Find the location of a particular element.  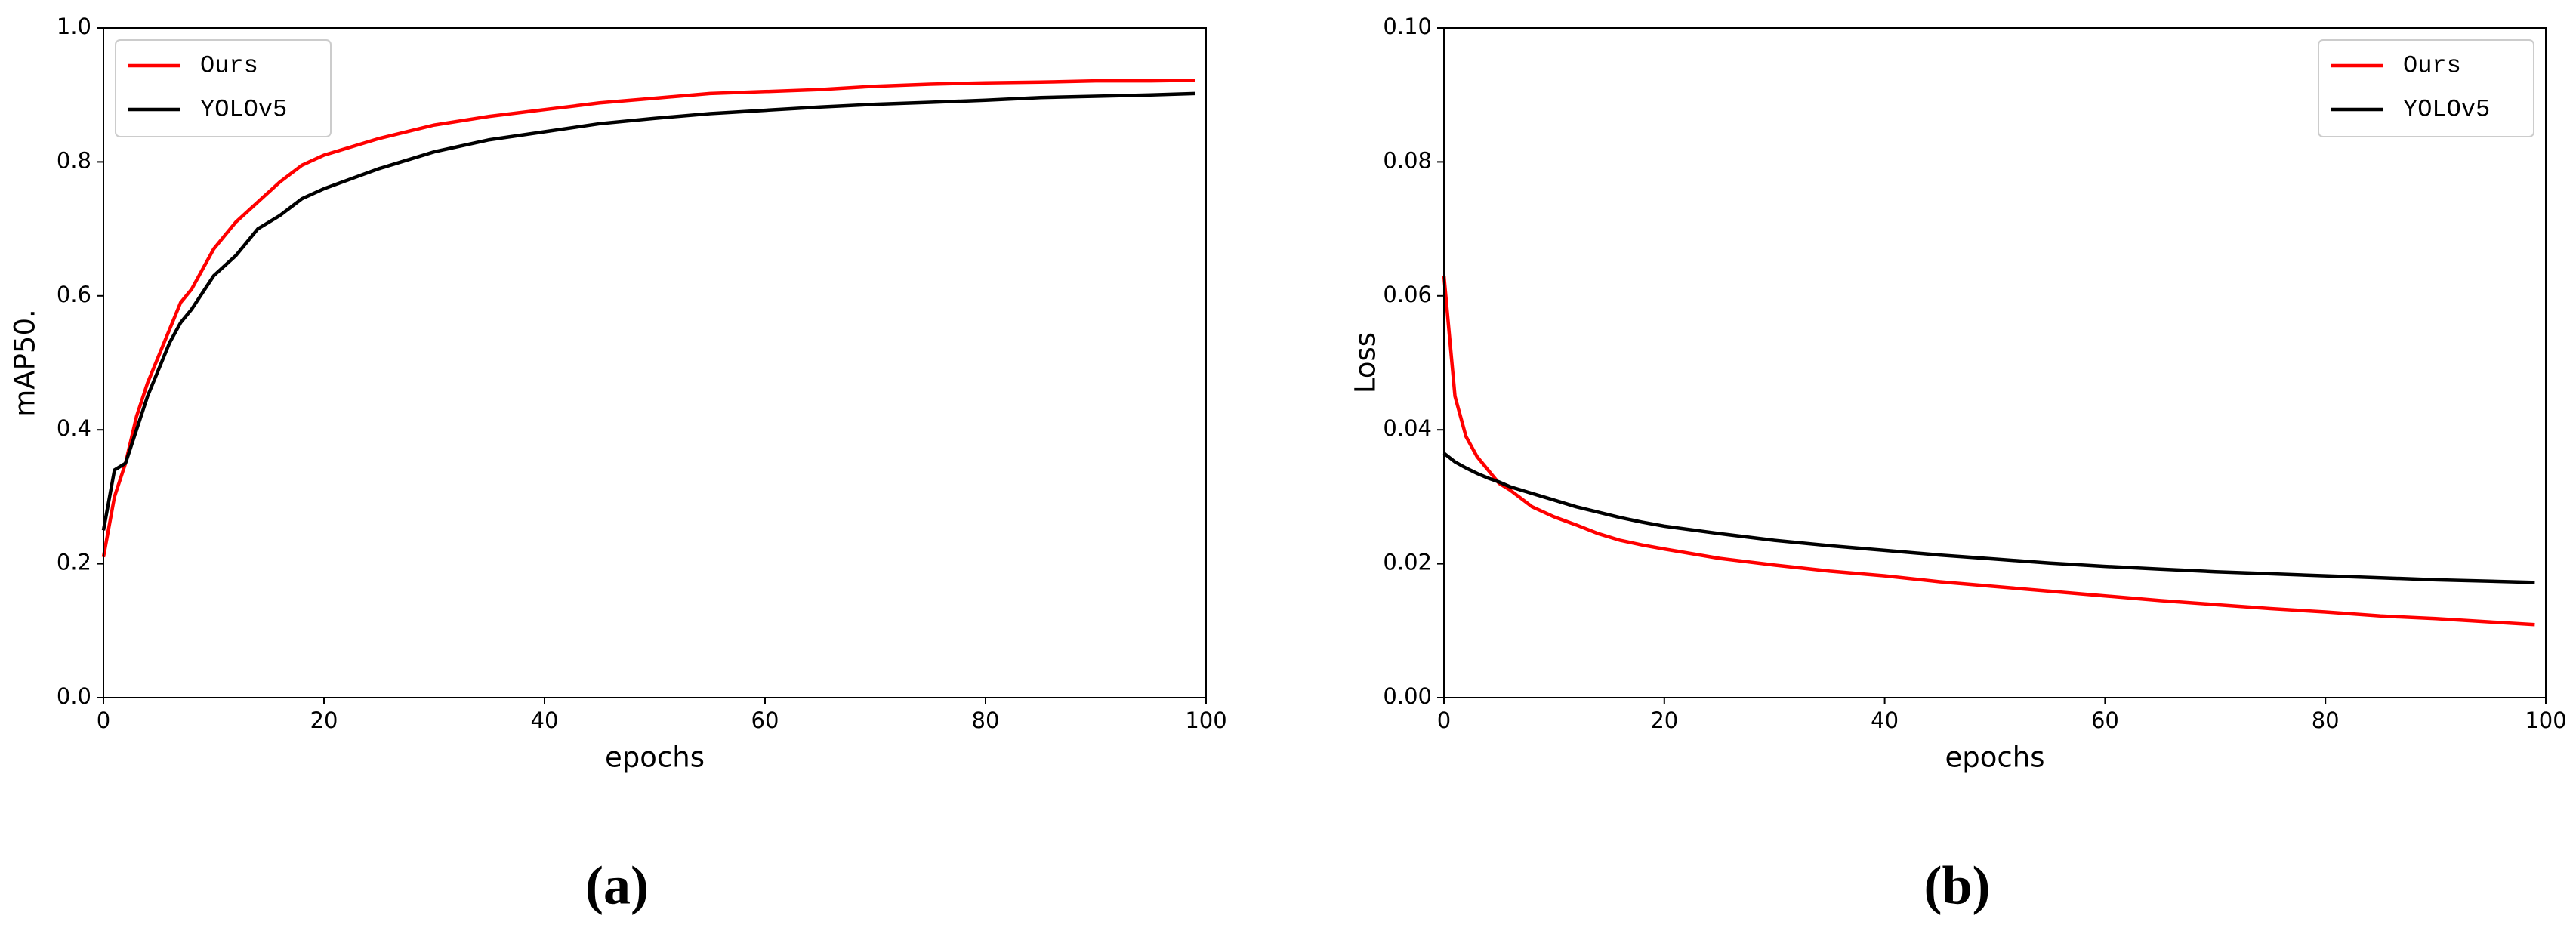

y-axis-label: Loss is located at coordinates (1366, 362).